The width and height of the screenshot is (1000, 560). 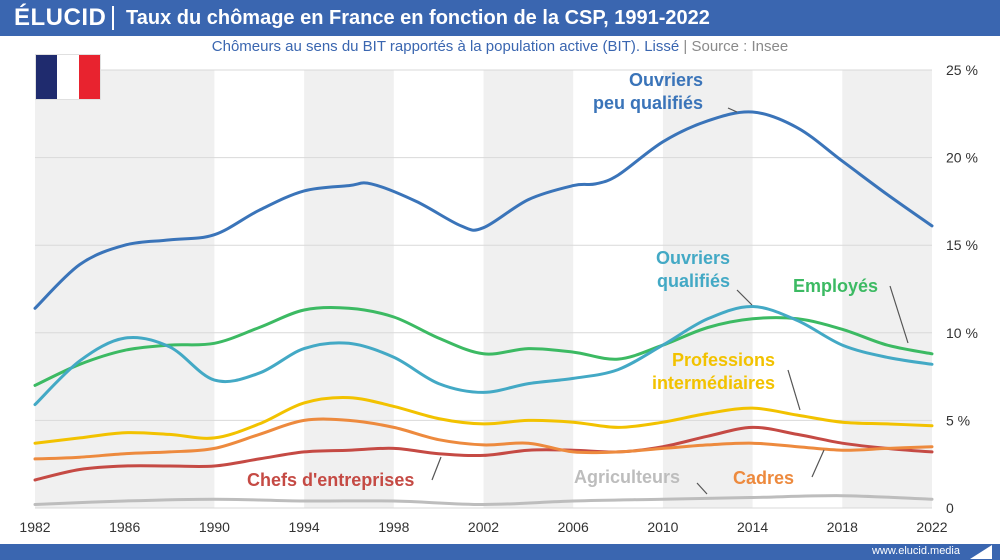 What do you see at coordinates (483, 527) in the screenshot?
I see `x-tick-label: 2002` at bounding box center [483, 527].